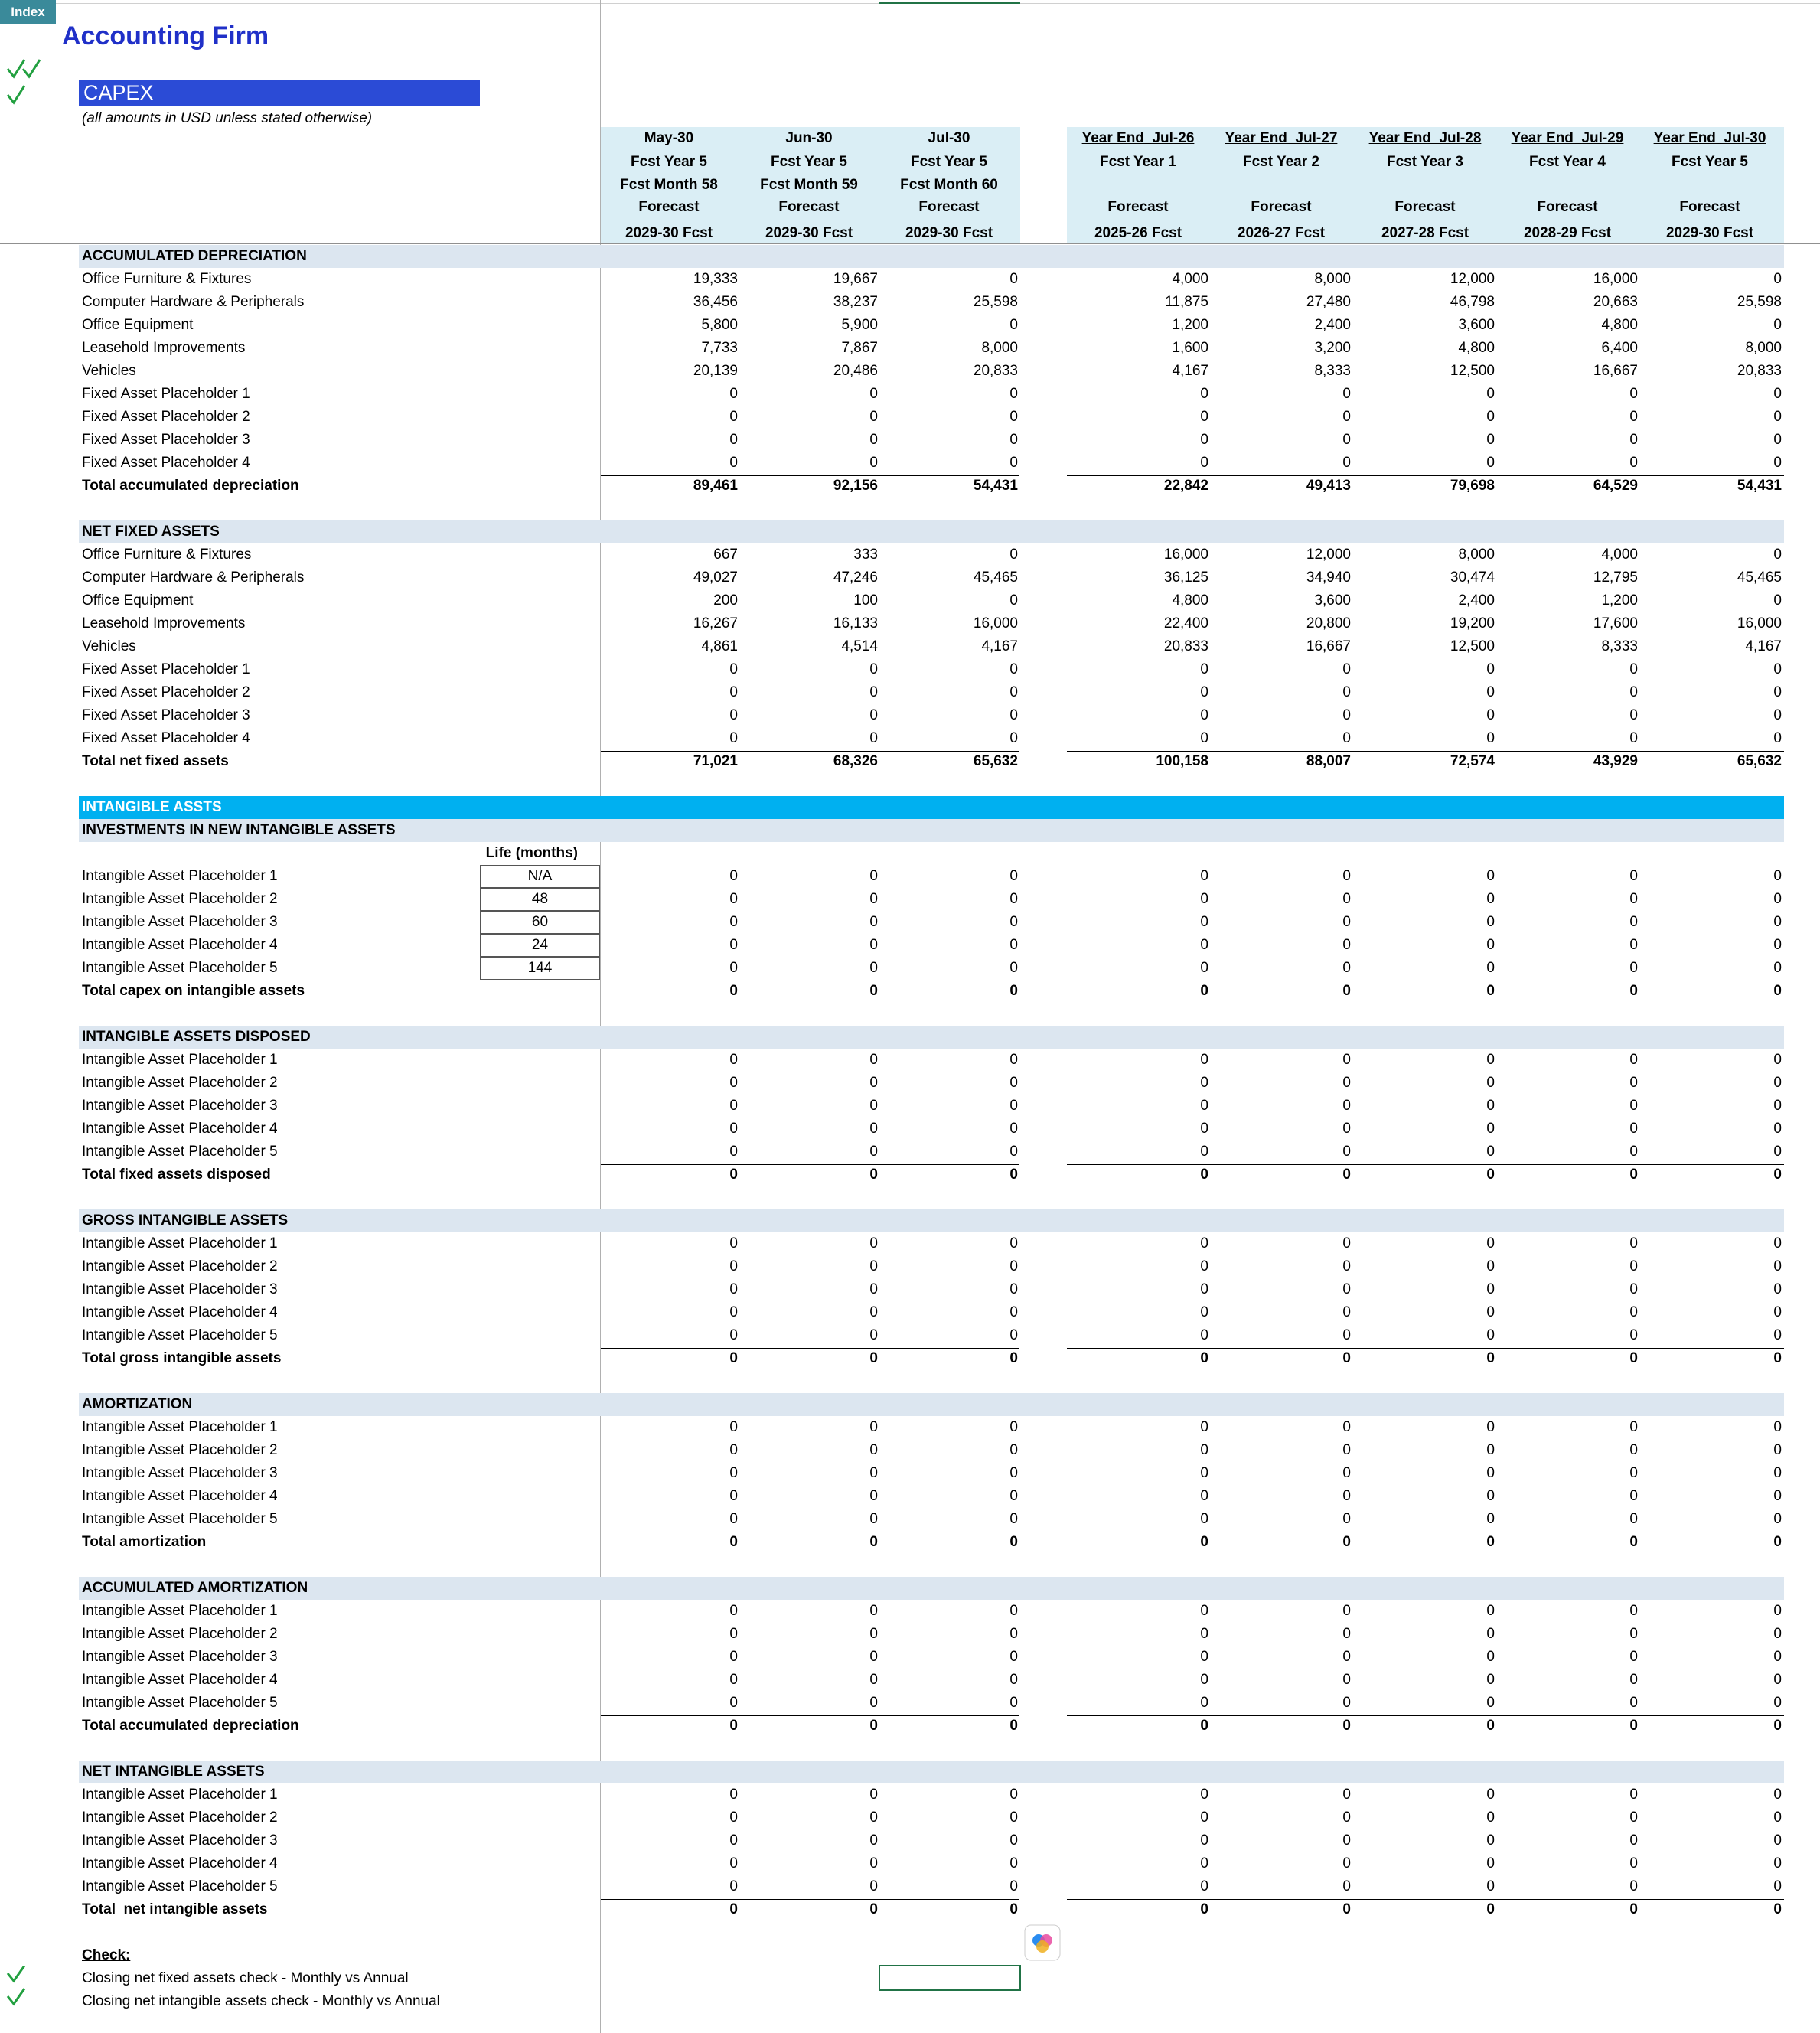 The width and height of the screenshot is (1820, 2033). I want to click on value-cell: 34,940, so click(1328, 577).